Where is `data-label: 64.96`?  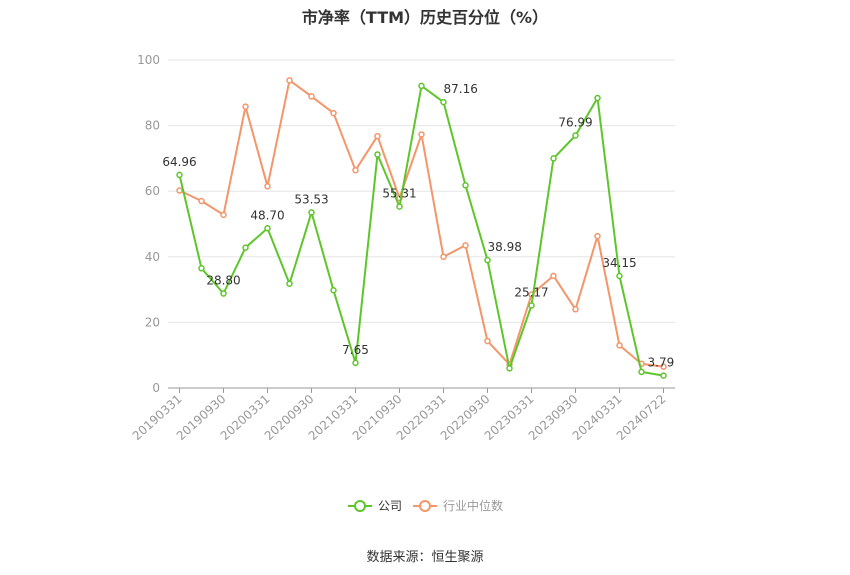 data-label: 64.96 is located at coordinates (179, 162).